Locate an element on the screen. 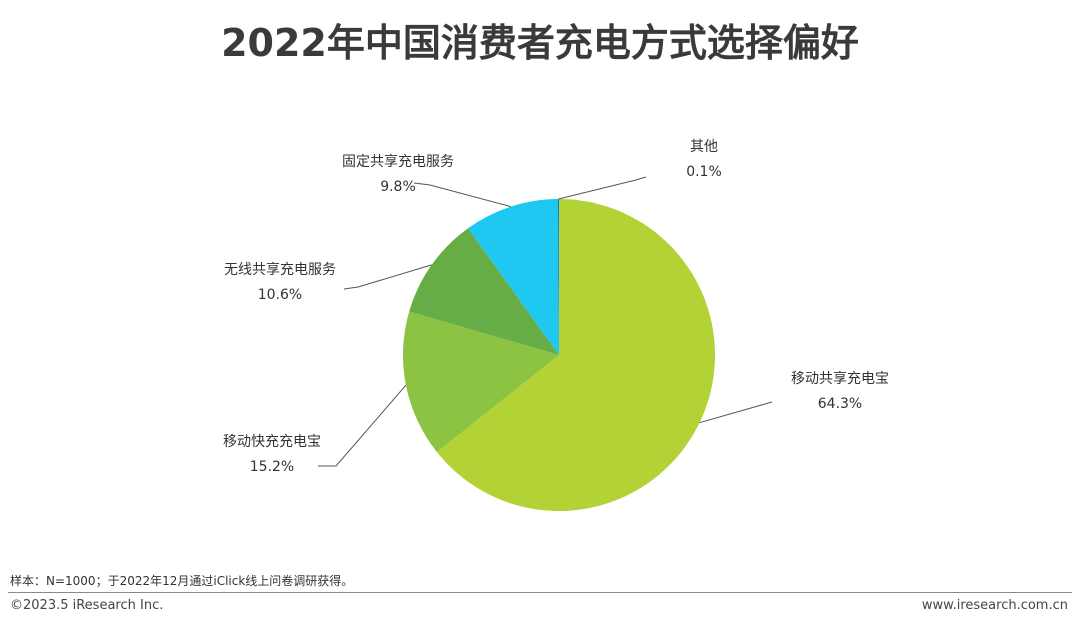 The height and width of the screenshot is (626, 1080). website-link: www.iresearch.com.cn is located at coordinates (994, 605).